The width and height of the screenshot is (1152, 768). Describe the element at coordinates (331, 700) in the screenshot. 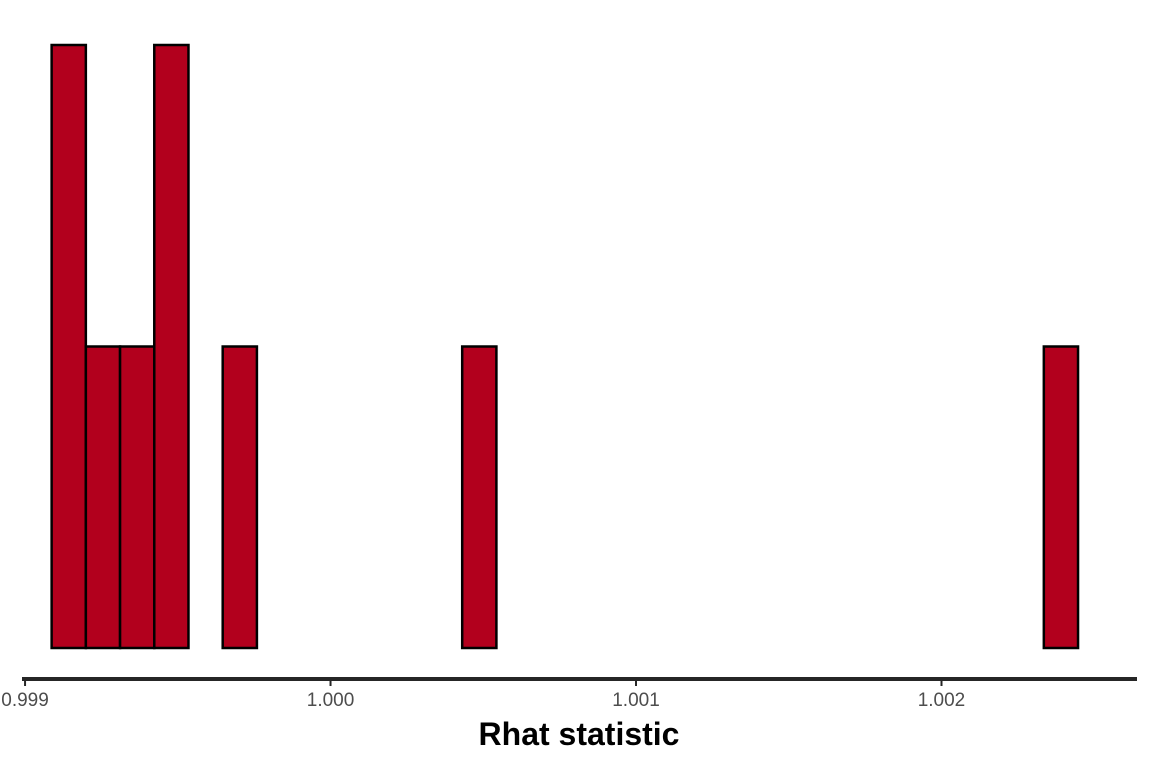

I see `x-tick-label: 1.000` at that location.